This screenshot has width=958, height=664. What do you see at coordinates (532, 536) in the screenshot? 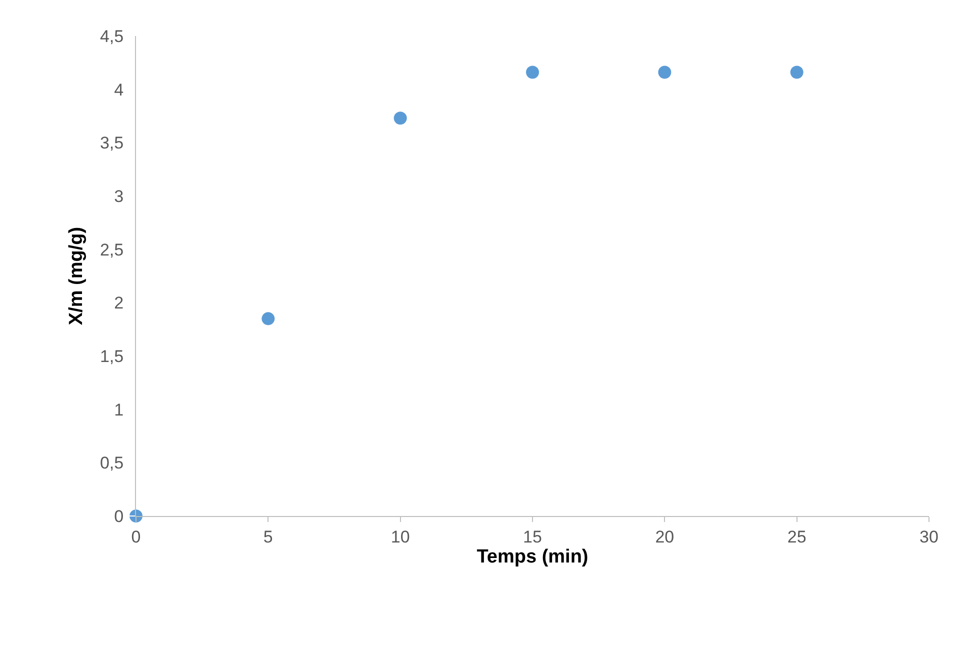
I see `x-tick-label: 15` at bounding box center [532, 536].